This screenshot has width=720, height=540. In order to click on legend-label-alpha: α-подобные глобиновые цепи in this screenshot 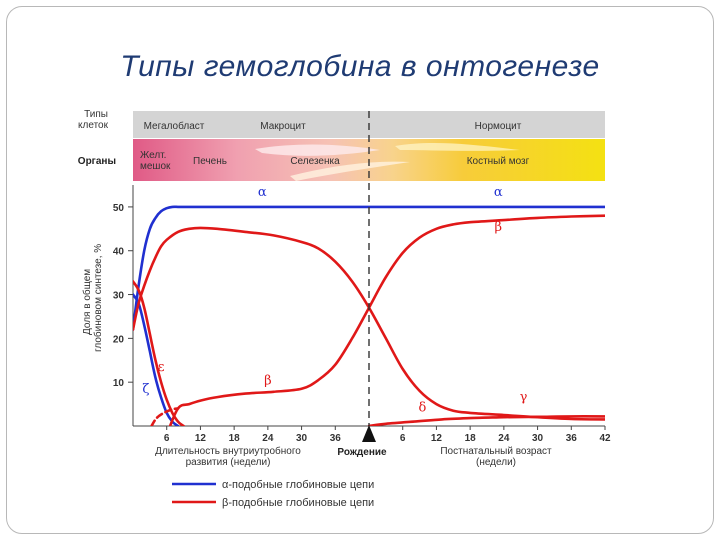, I will do `click(298, 485)`.